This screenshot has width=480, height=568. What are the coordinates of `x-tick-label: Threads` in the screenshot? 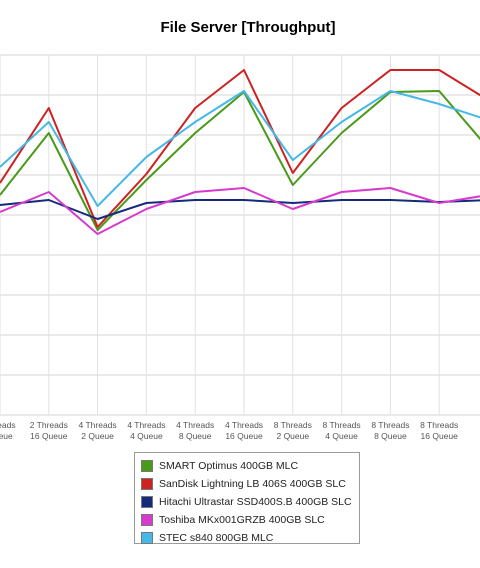 It's located at (8, 425).